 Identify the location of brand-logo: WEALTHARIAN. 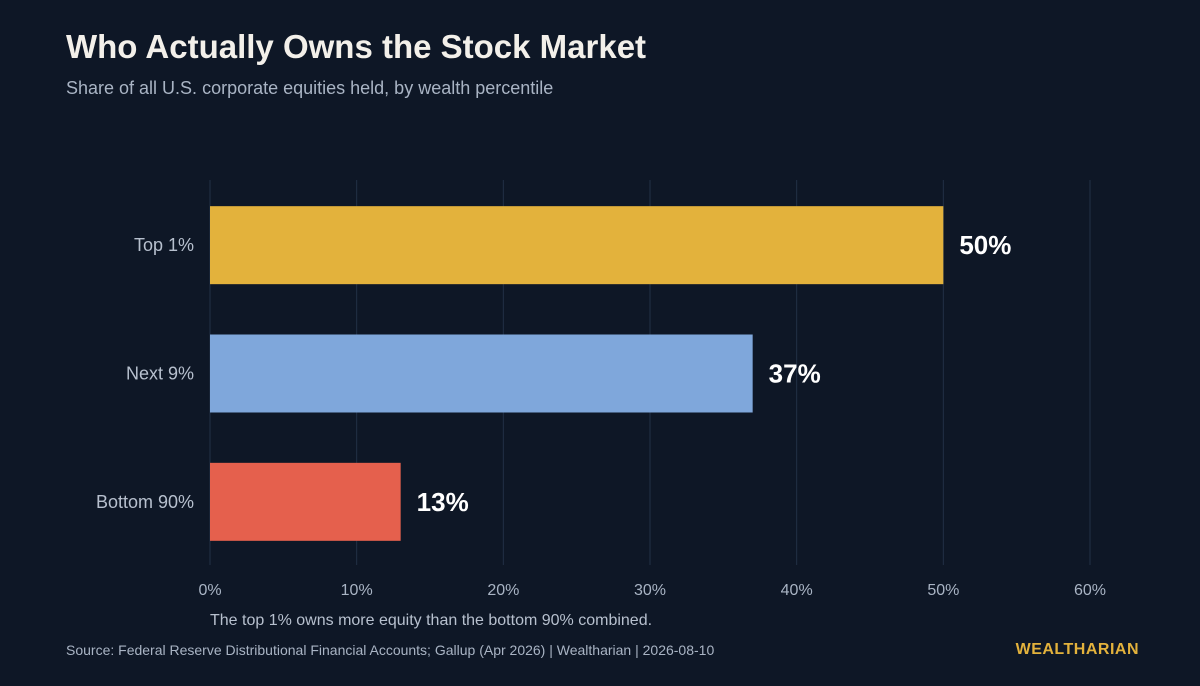
(1077, 649).